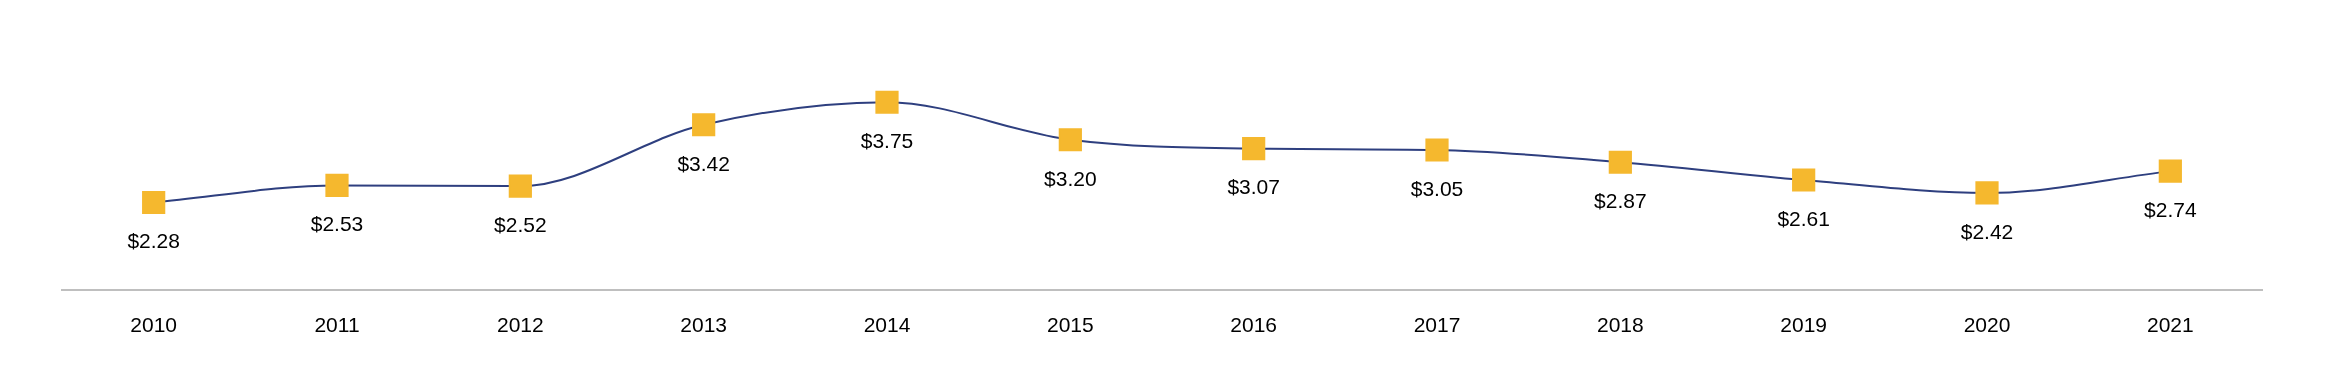  What do you see at coordinates (703, 163) in the screenshot?
I see `data-label: $3.42` at bounding box center [703, 163].